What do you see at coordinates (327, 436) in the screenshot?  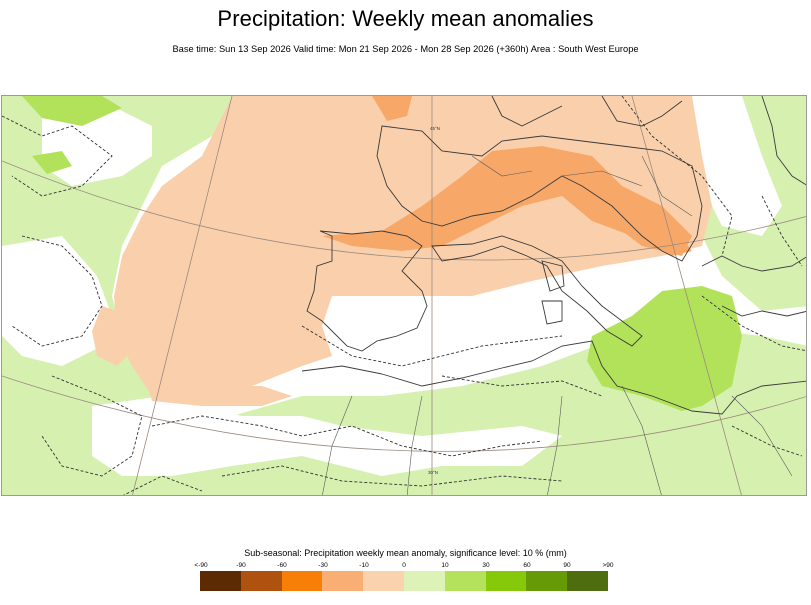 I see `neutral-area-north-africa` at bounding box center [327, 436].